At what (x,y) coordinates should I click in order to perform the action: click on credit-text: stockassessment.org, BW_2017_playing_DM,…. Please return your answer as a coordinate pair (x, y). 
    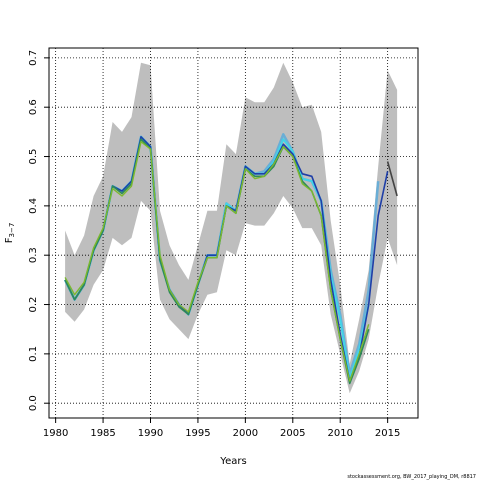
    Looking at the image, I should click on (411, 477).